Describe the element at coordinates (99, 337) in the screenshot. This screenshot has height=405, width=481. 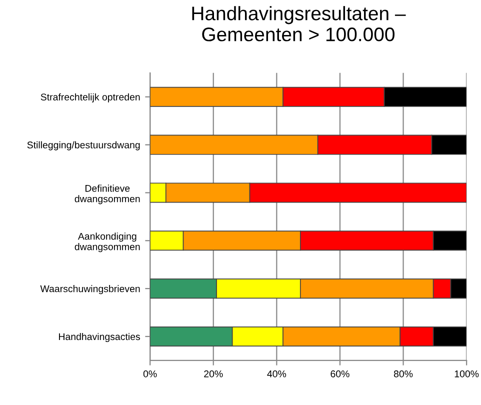
I see `y-tick-label: Handhavingsacties` at that location.